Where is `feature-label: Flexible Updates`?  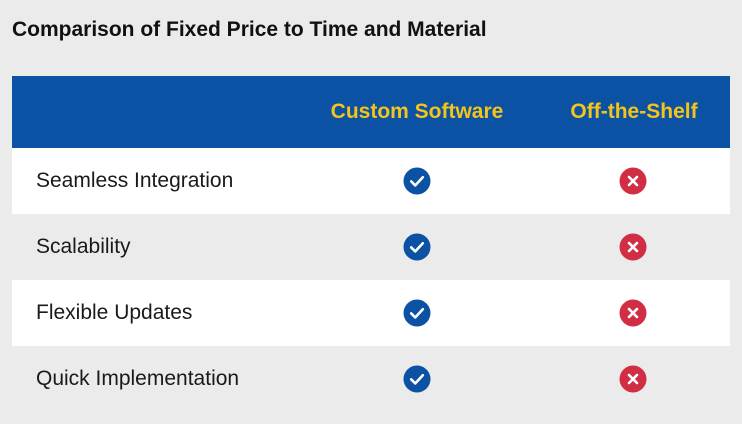
feature-label: Flexible Updates is located at coordinates (114, 312).